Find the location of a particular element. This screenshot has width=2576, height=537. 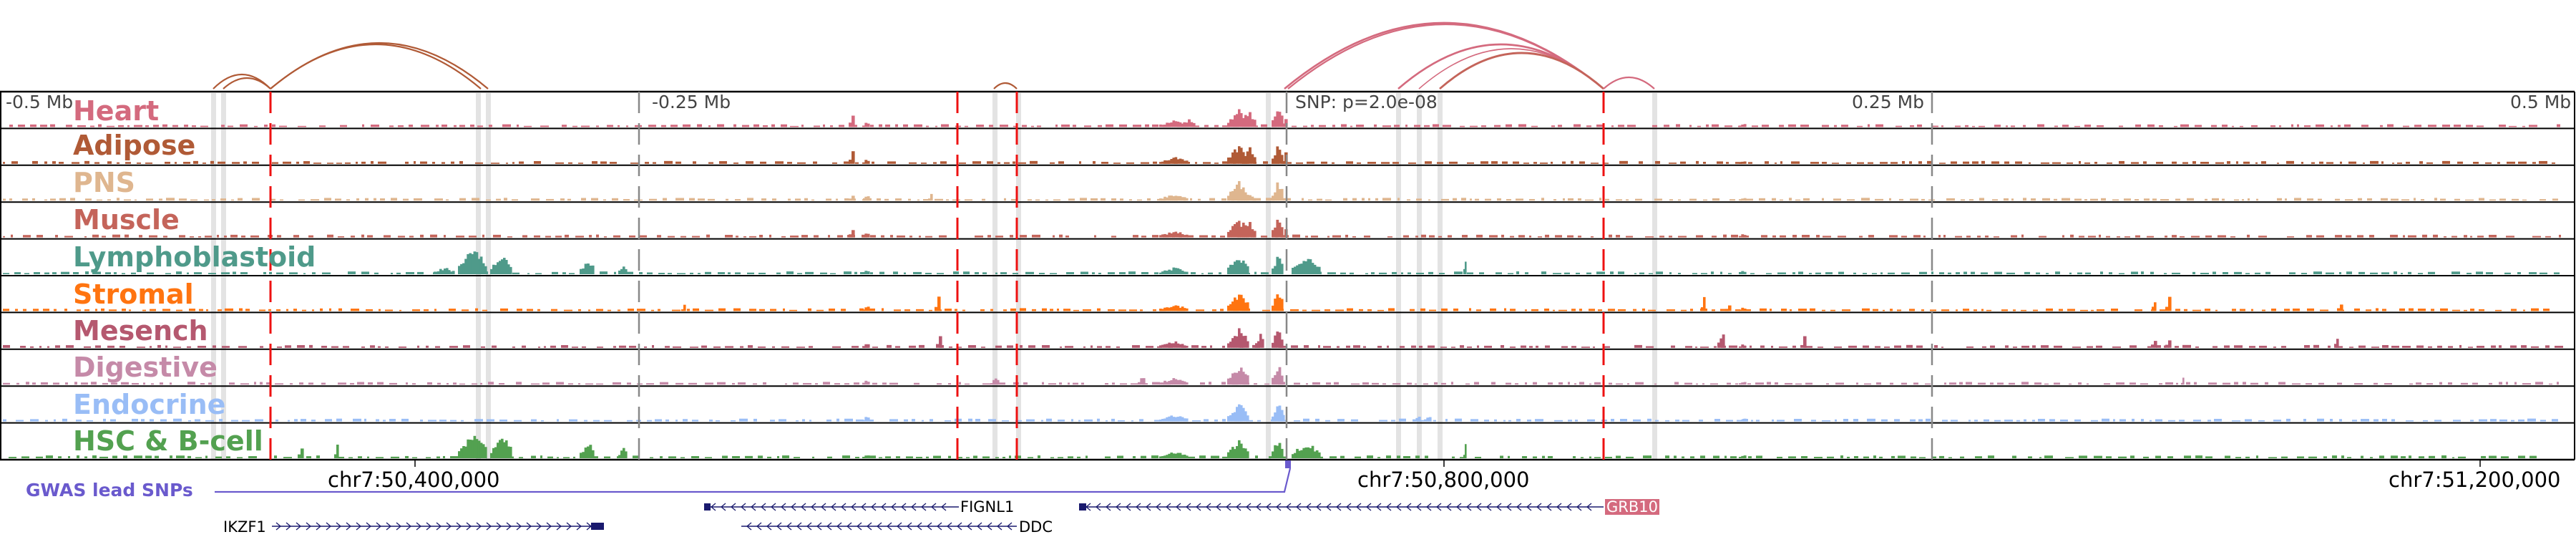

loop-arcs is located at coordinates (934, 55).